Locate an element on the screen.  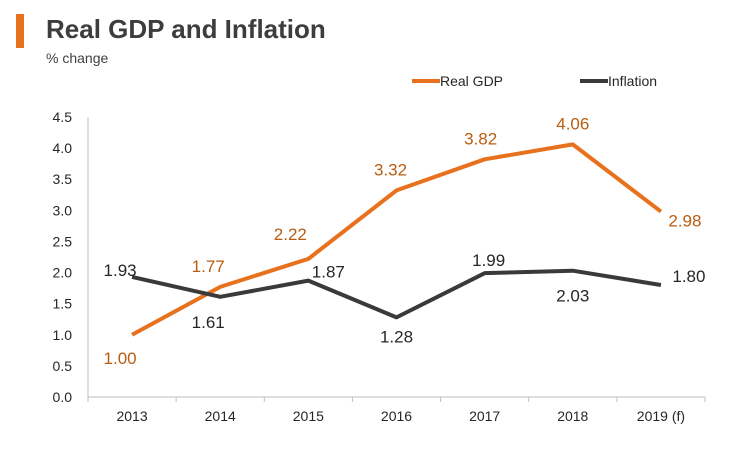
real-gdp-legend-label: Real GDP is located at coordinates (471, 81).